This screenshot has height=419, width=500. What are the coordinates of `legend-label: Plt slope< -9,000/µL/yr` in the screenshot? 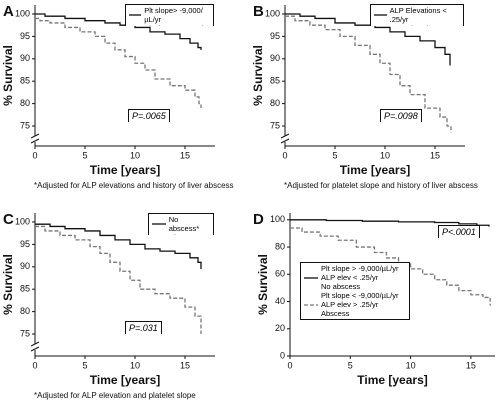 It's located at (177, 25).